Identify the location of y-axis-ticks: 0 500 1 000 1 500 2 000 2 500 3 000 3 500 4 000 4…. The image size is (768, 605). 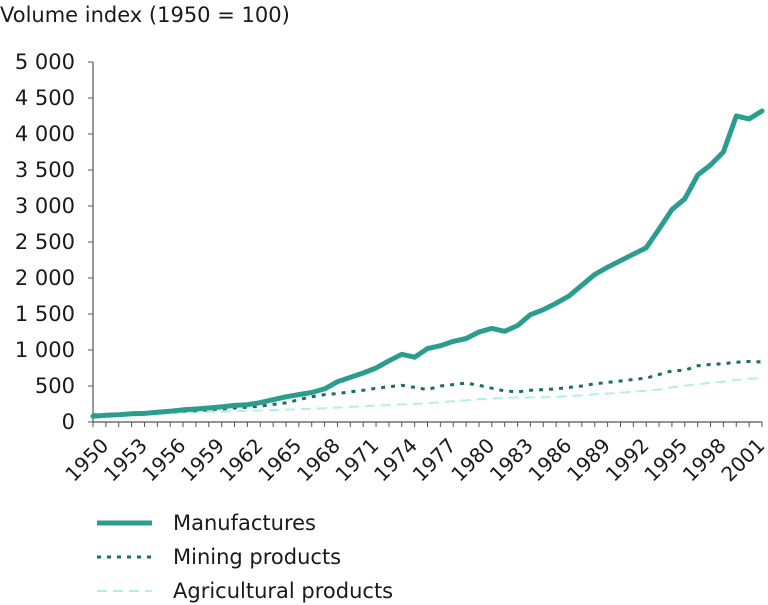
(54, 242).